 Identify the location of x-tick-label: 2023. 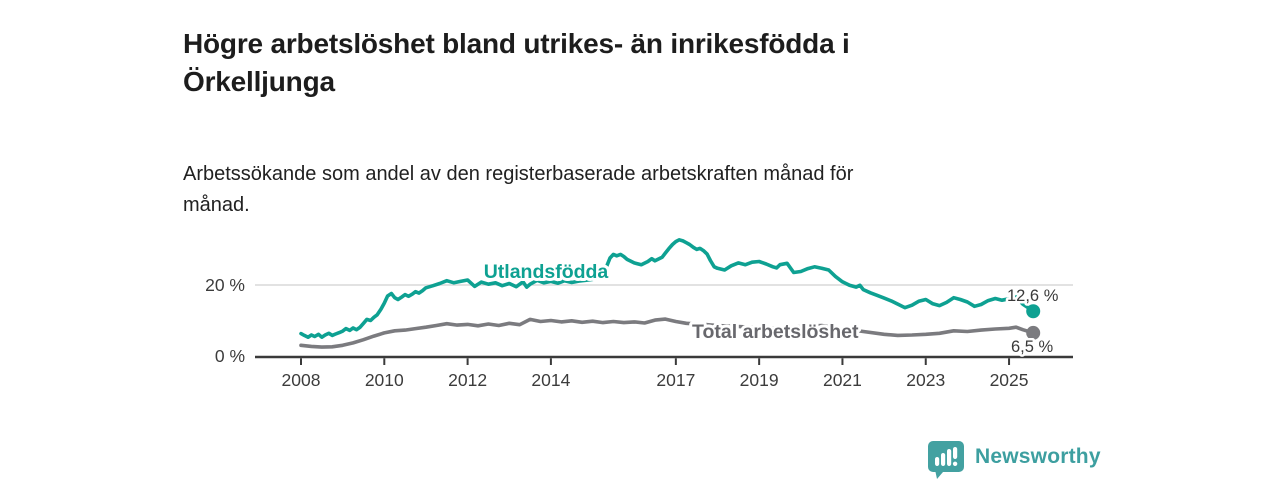
(925, 380).